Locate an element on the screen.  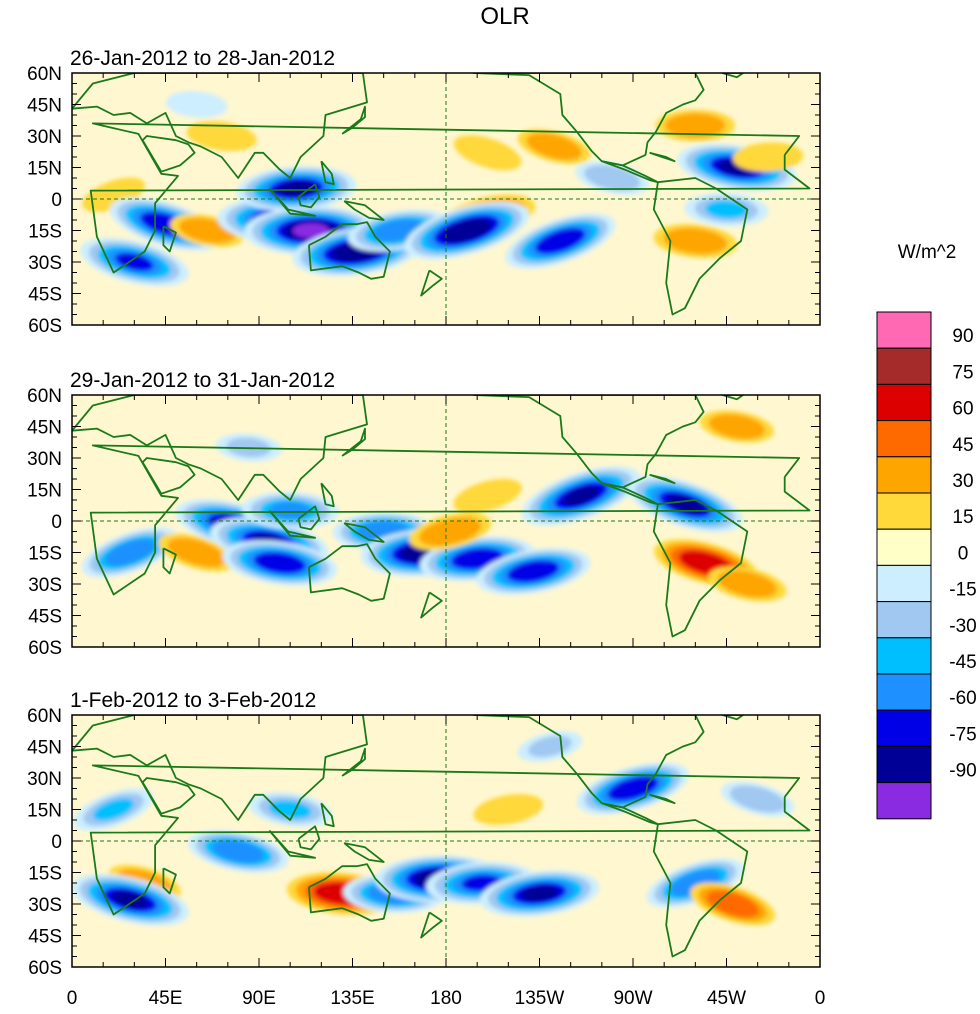
lon-tick-label: 180 is located at coordinates (446, 998).